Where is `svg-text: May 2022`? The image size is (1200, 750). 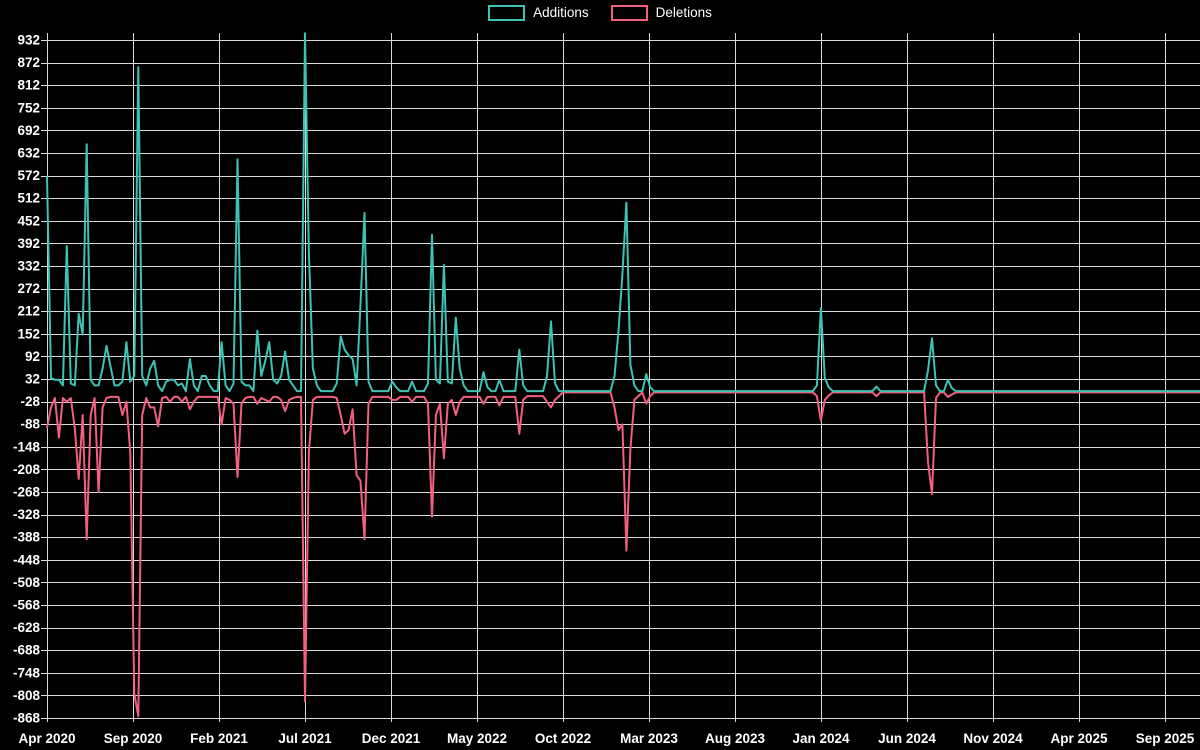 svg-text: May 2022 is located at coordinates (477, 738).